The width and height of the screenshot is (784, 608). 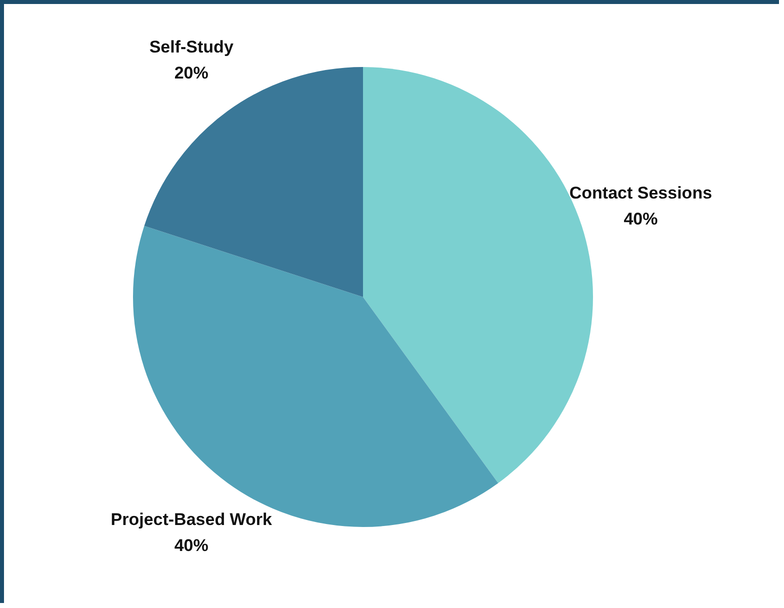 I want to click on slice-label: Self-Study, so click(x=191, y=46).